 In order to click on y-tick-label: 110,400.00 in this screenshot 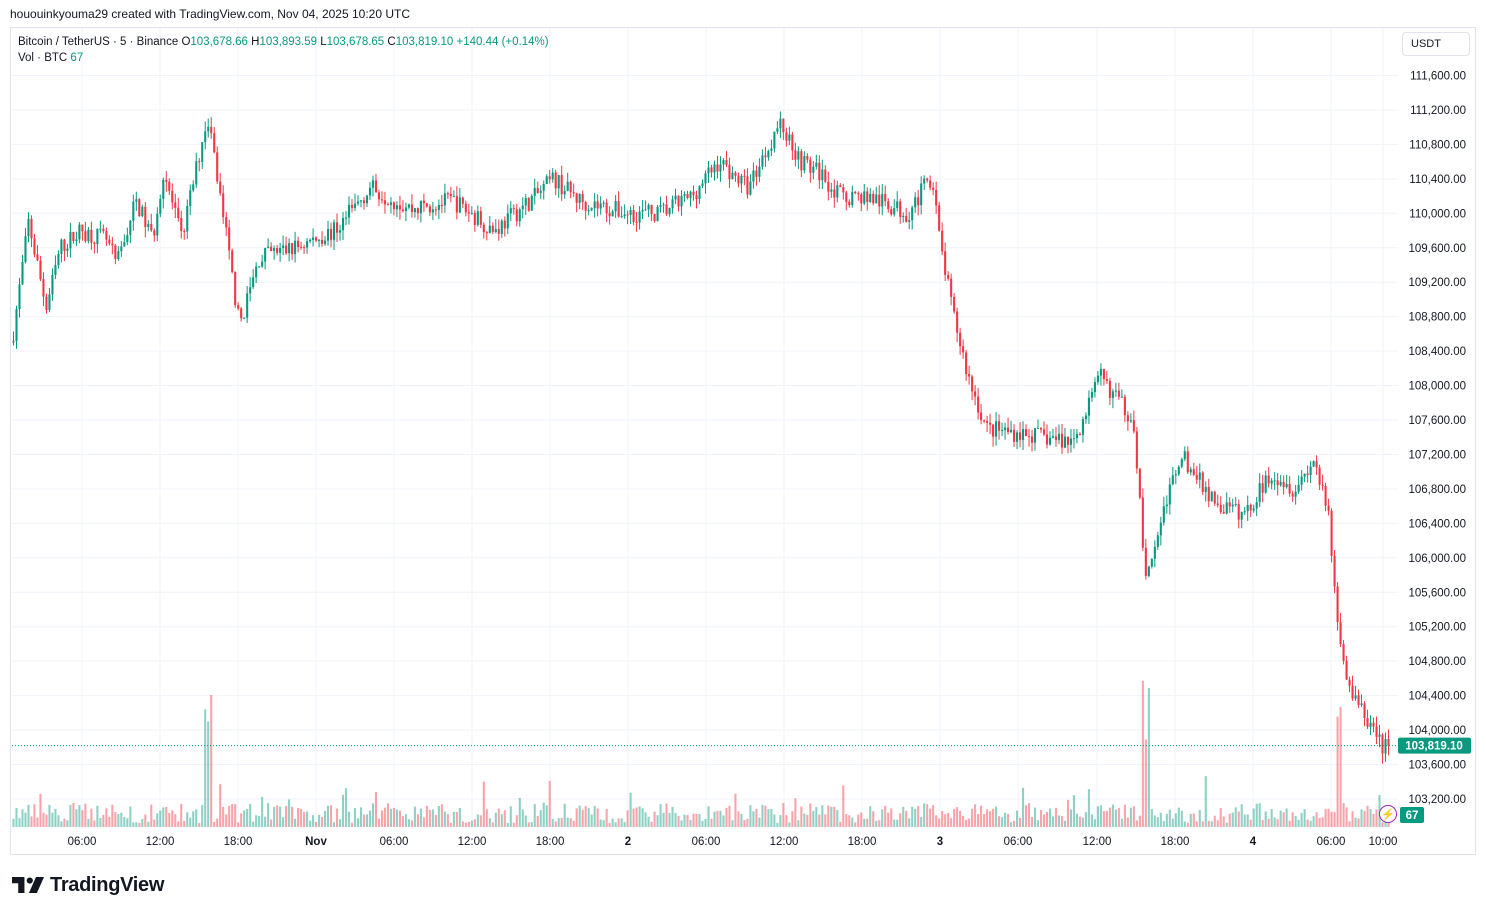, I will do `click(1437, 180)`.